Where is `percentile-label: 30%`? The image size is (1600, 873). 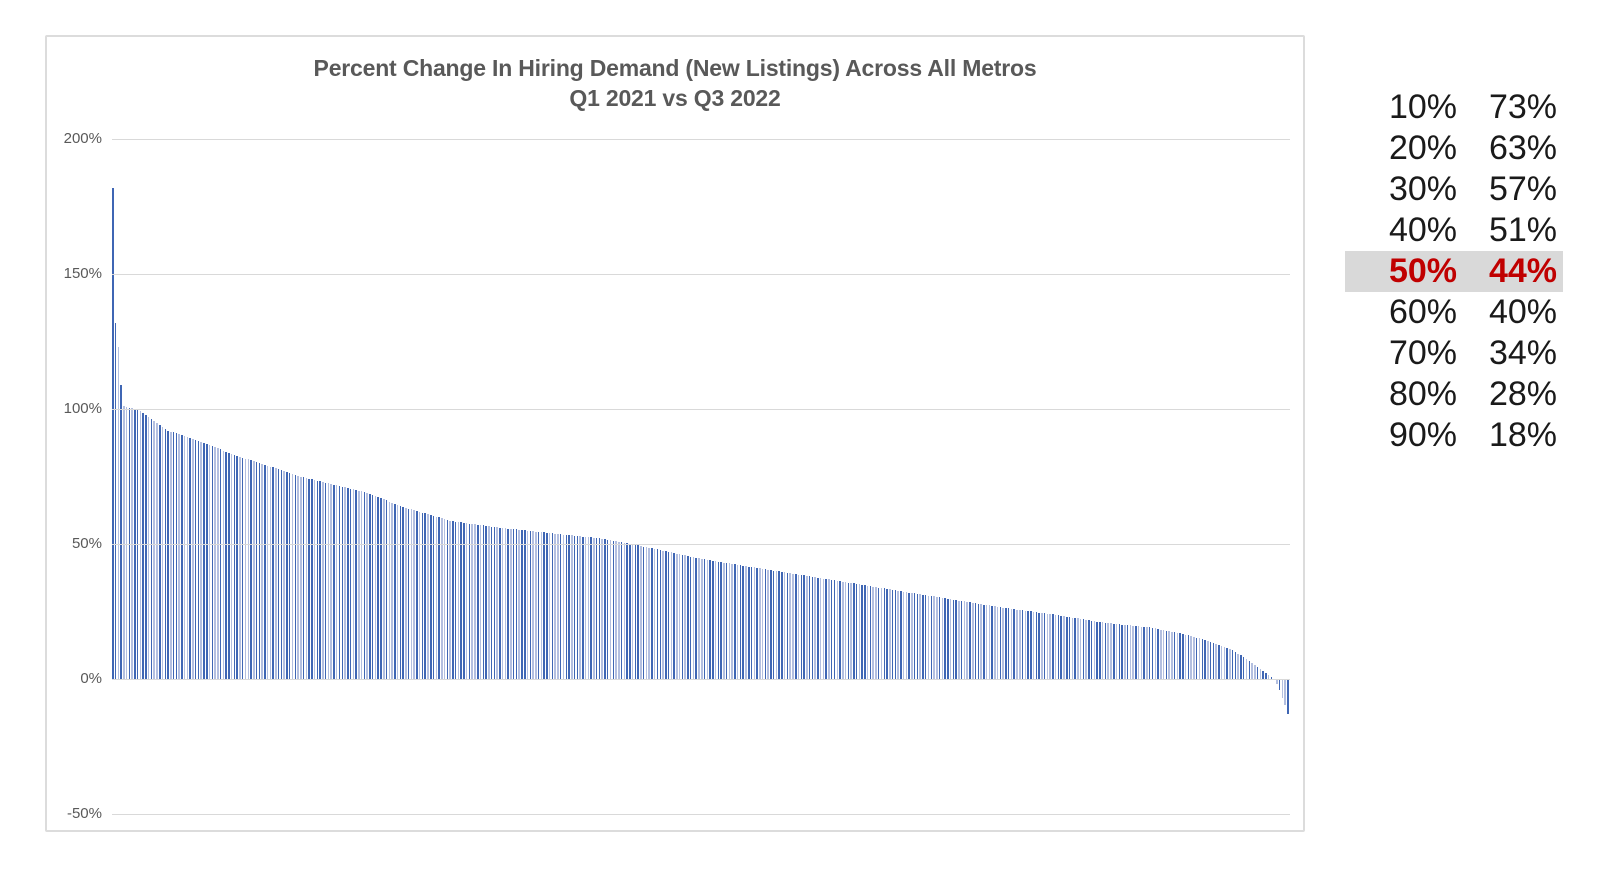 percentile-label: 30% is located at coordinates (1422, 189).